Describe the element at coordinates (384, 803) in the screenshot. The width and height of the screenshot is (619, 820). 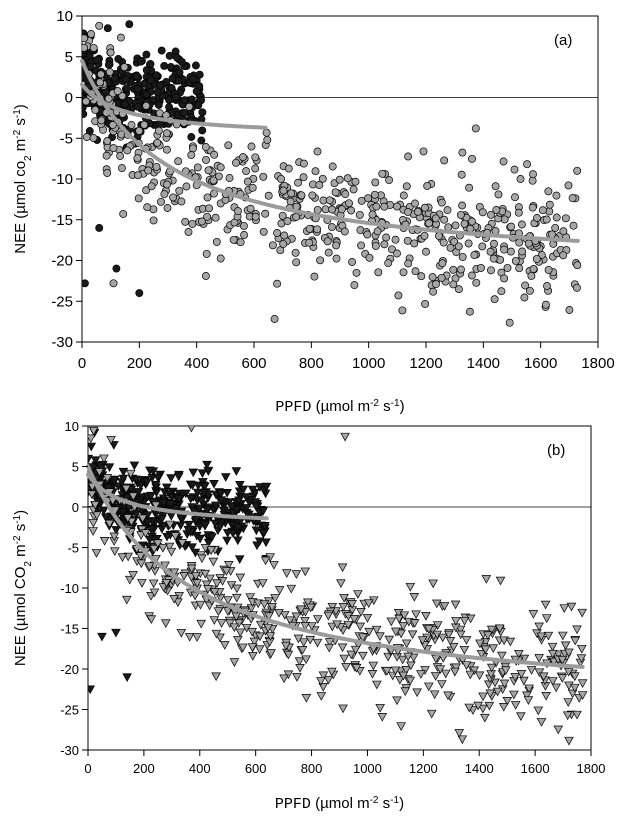
I see `x-axis-title-unit: s` at that location.